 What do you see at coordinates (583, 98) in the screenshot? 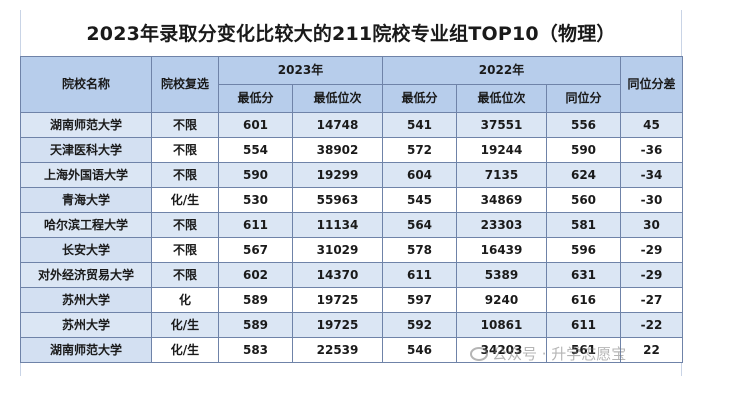
I see `header-equiv-score: 同位分` at bounding box center [583, 98].